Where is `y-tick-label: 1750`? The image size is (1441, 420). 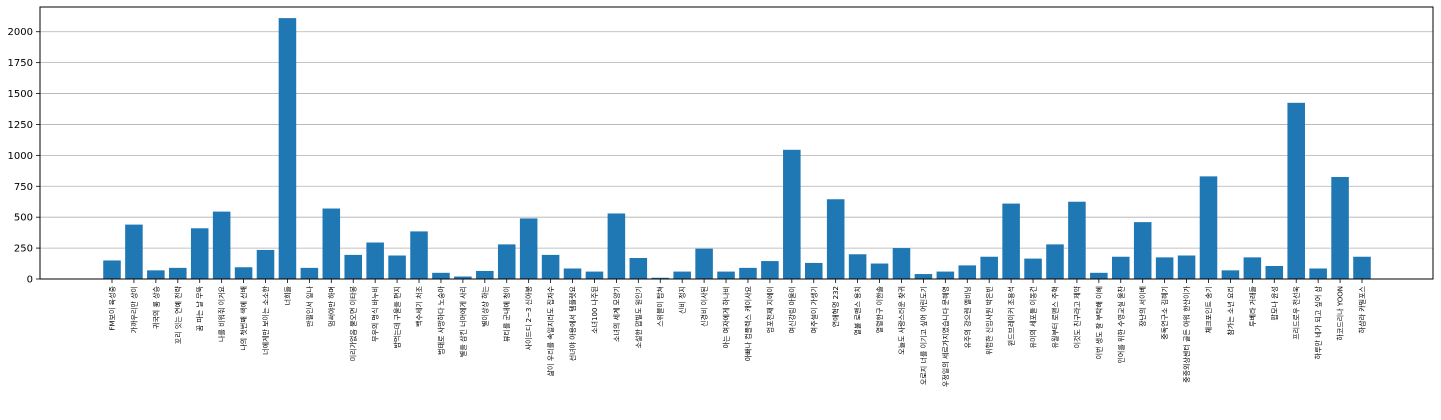 y-tick-label: 1750 is located at coordinates (20, 63).